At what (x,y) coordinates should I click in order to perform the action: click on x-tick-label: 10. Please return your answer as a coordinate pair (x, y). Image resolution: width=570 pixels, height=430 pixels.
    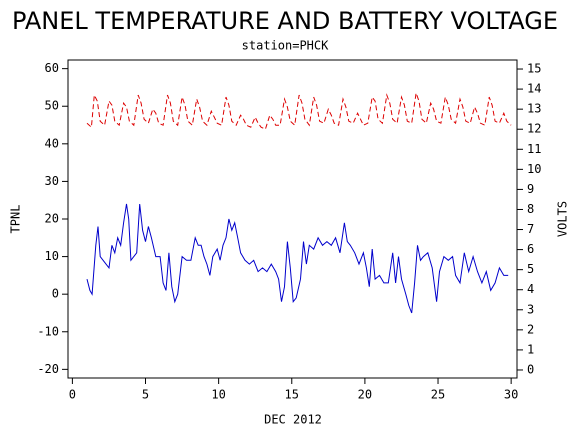
    Looking at the image, I should click on (218, 395).